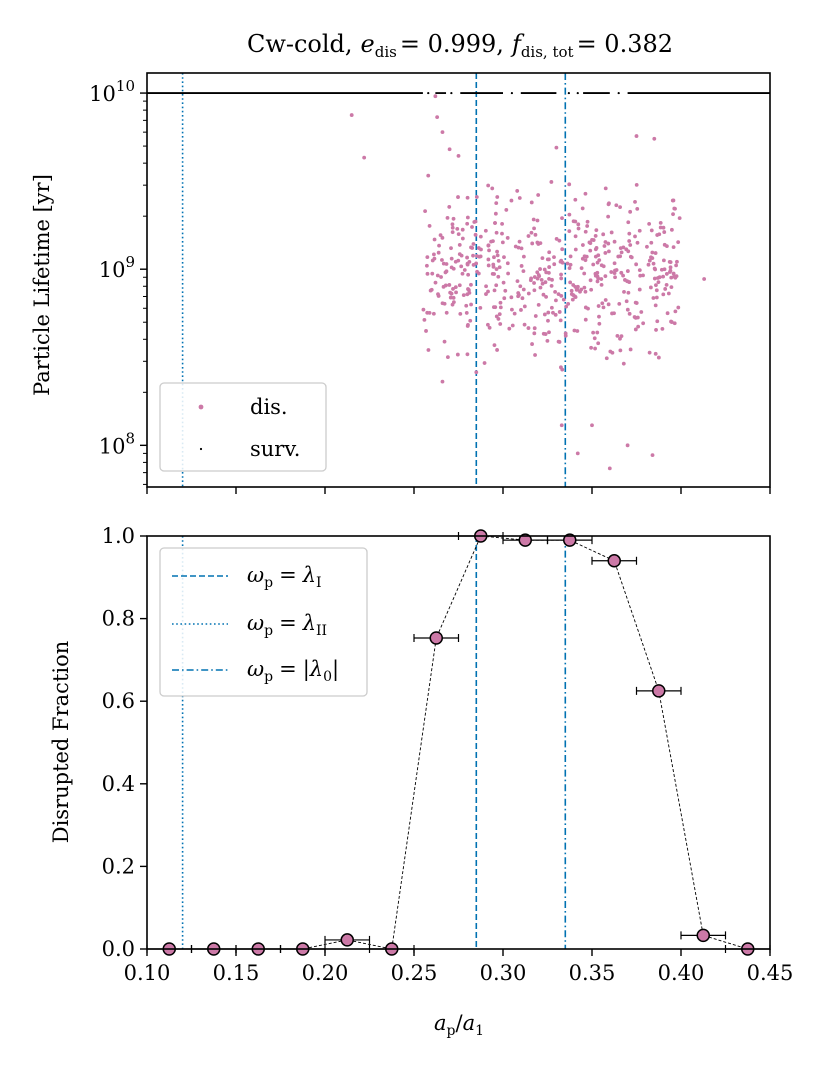  What do you see at coordinates (118, 784) in the screenshot?
I see `bottom-y-tick-label: 0.4` at bounding box center [118, 784].